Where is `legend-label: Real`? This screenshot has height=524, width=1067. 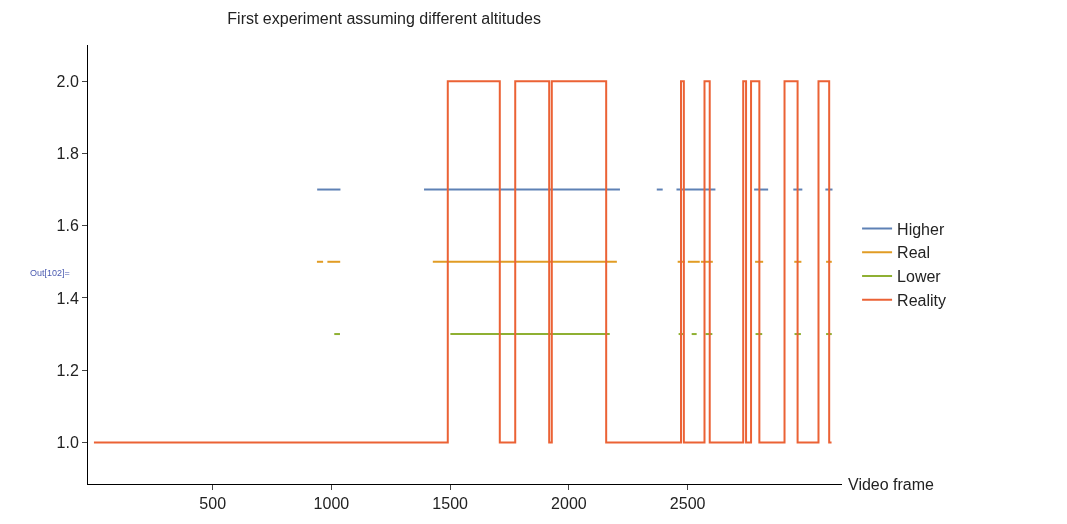
legend-label: Real is located at coordinates (913, 253).